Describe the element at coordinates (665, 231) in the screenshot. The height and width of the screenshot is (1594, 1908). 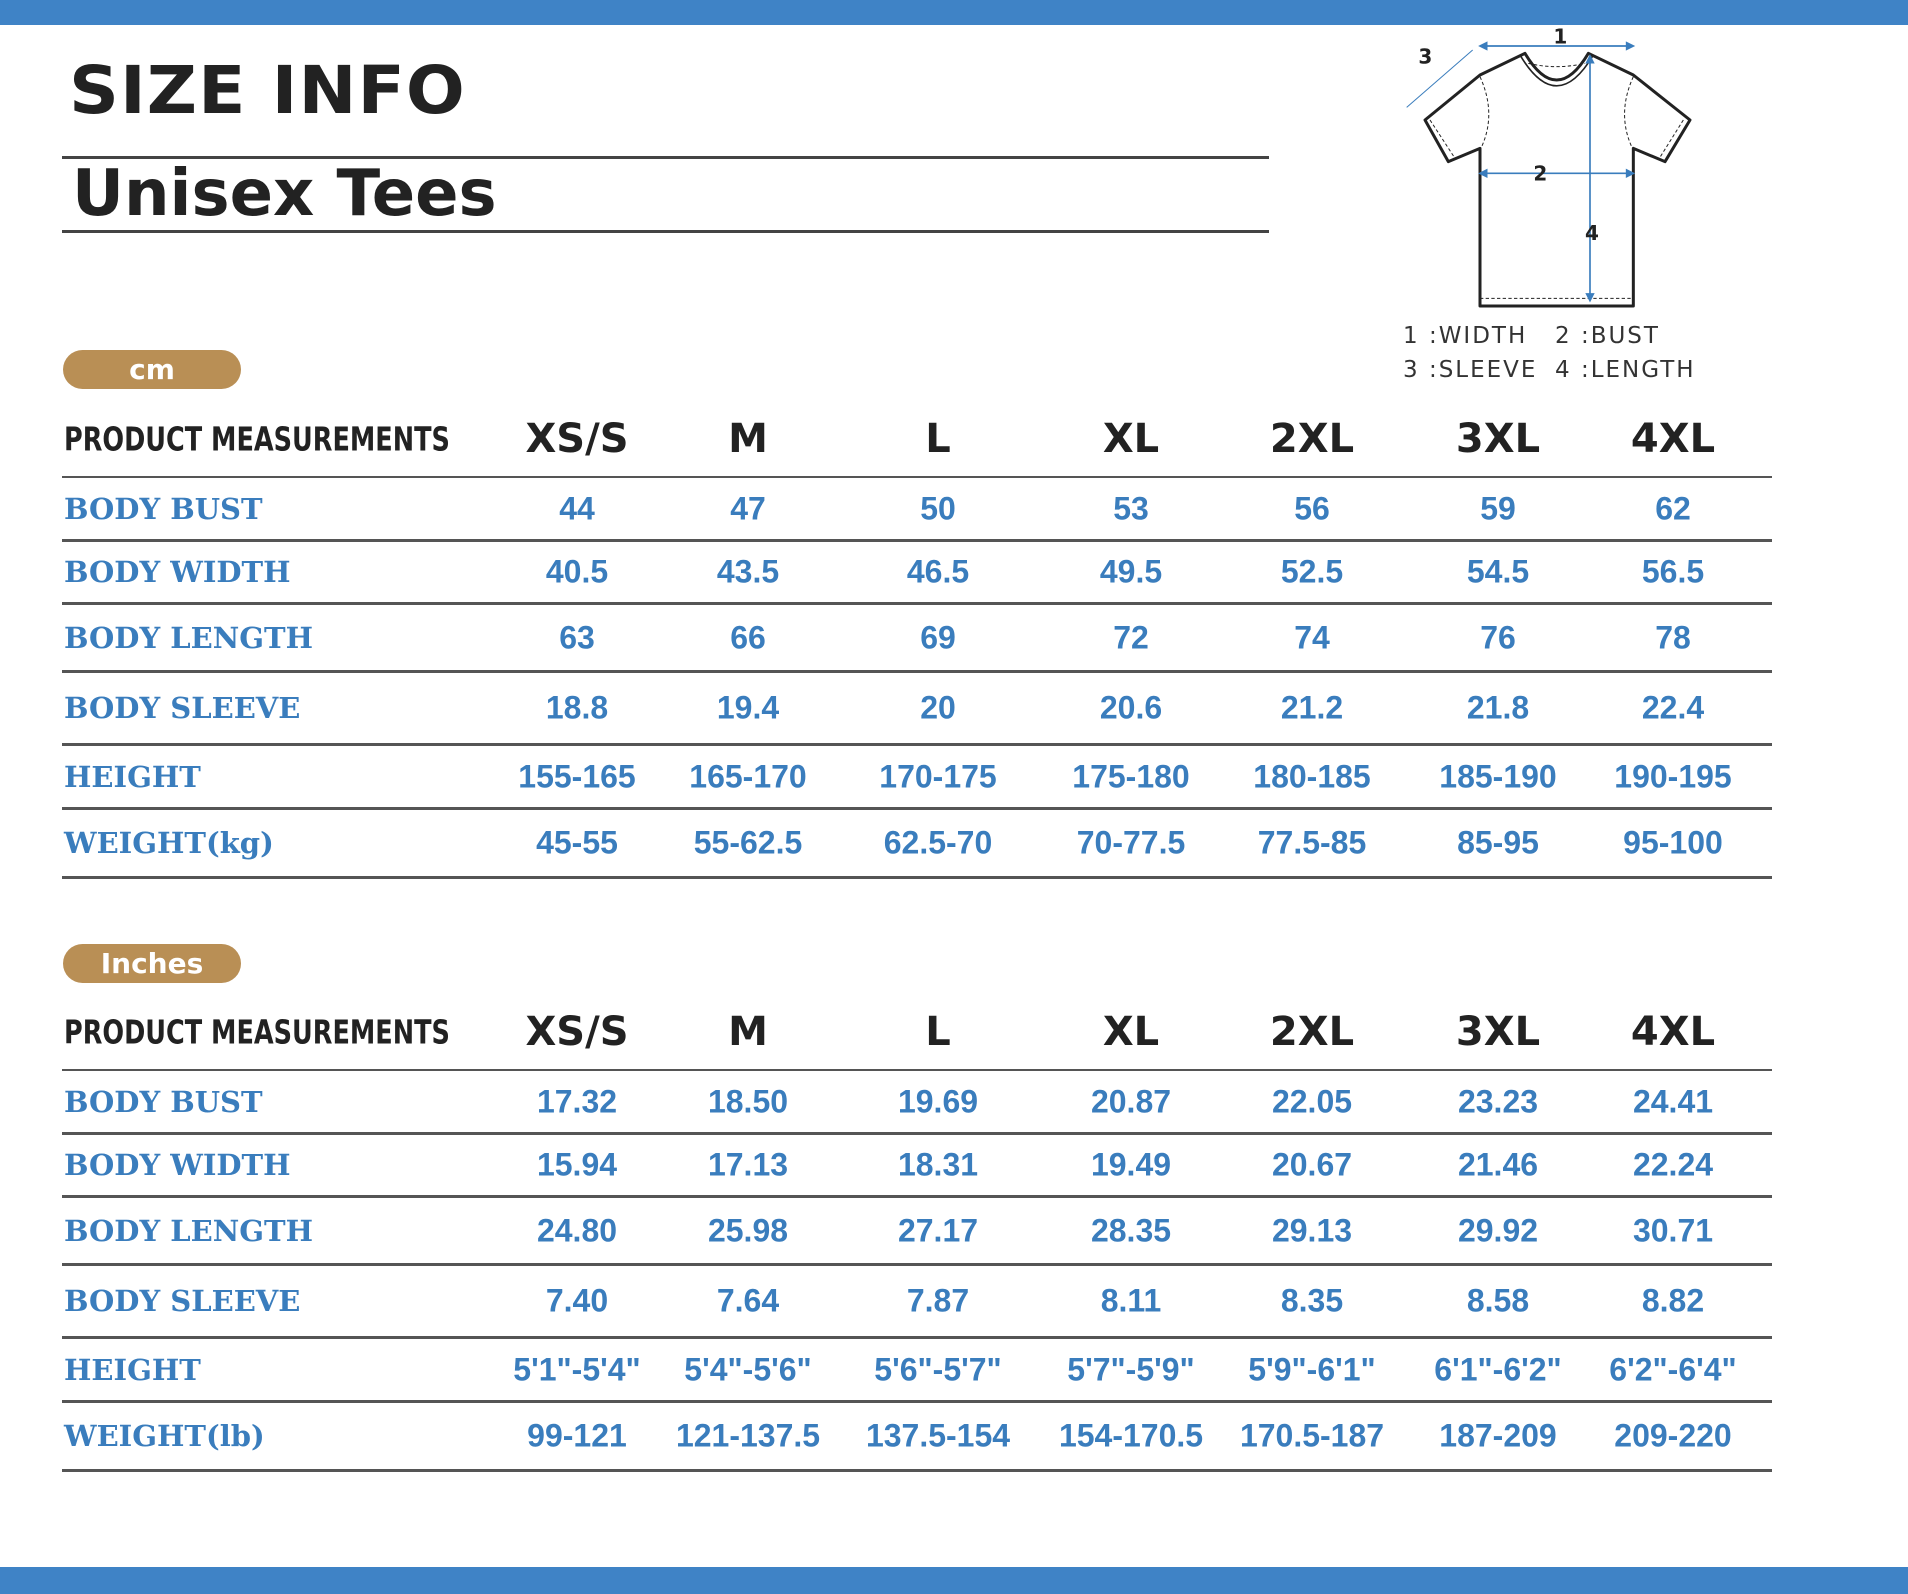
I see `subtitle-divider` at that location.